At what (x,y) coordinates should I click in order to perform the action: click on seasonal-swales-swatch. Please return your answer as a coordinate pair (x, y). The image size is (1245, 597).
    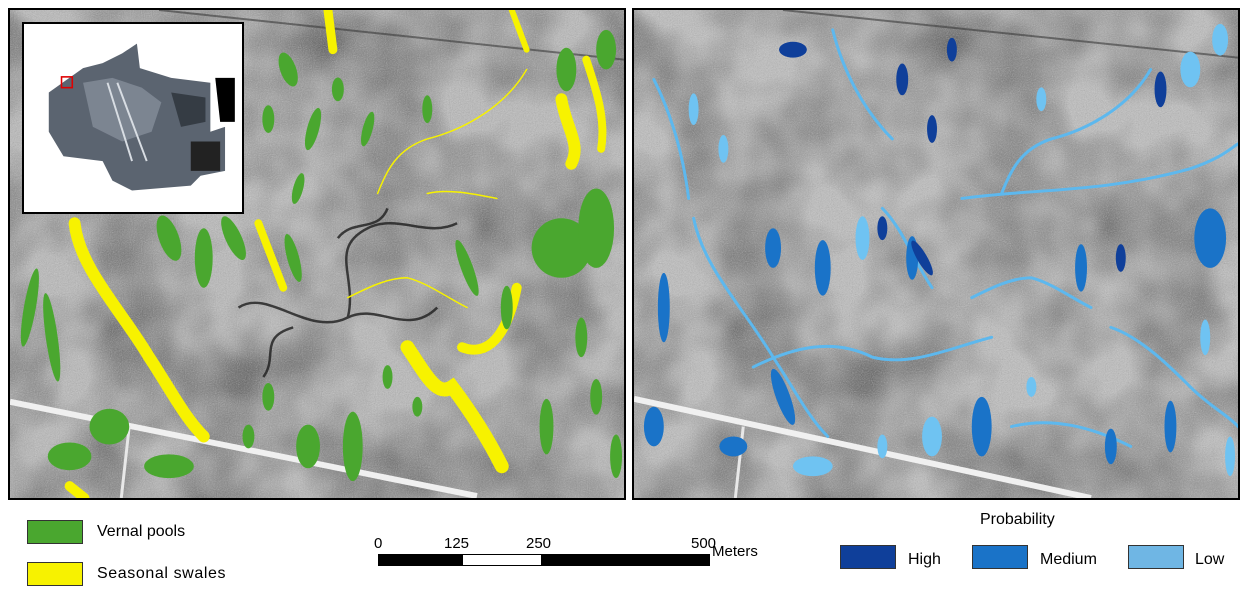
    Looking at the image, I should click on (55, 574).